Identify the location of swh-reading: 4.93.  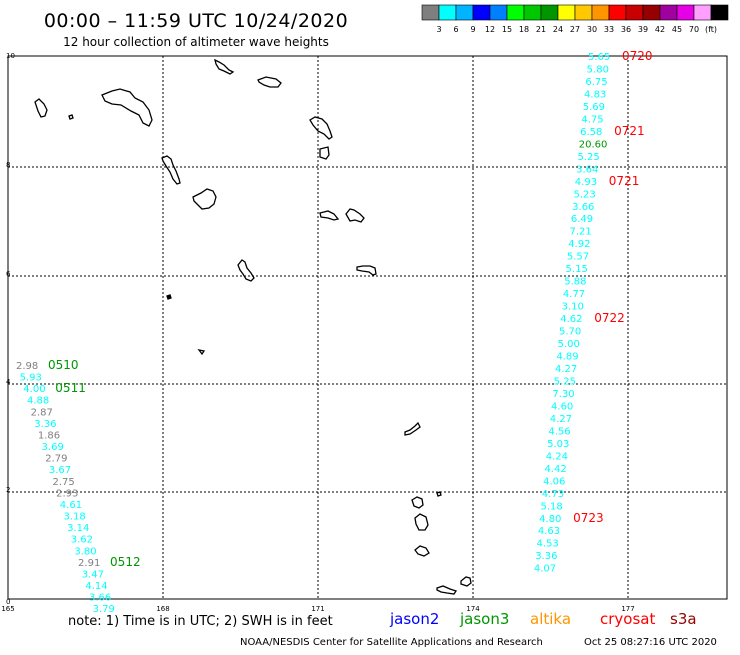
(586, 182).